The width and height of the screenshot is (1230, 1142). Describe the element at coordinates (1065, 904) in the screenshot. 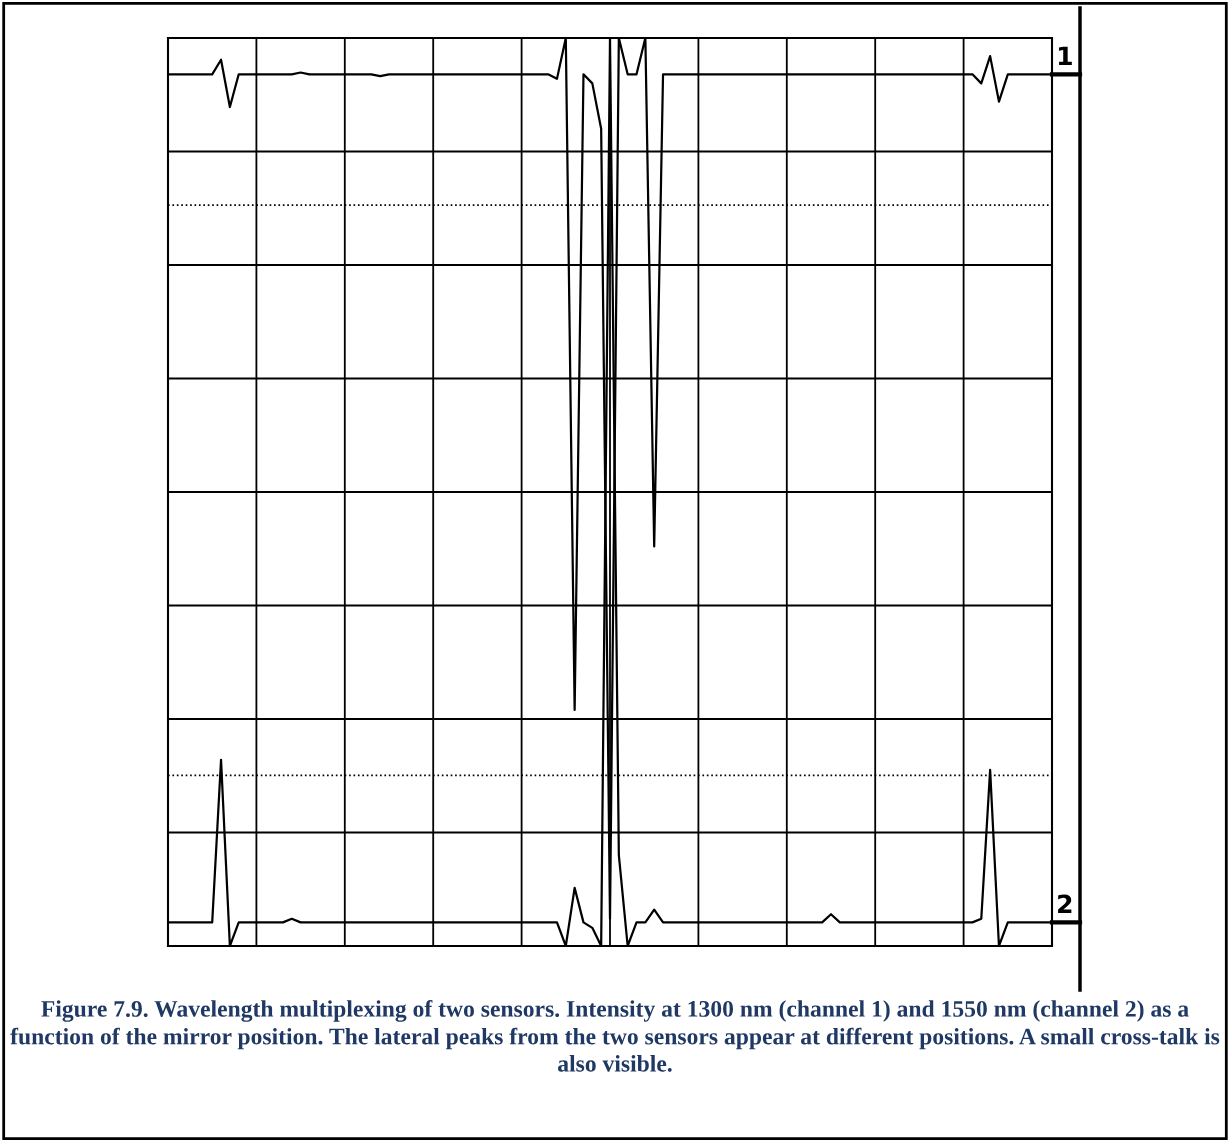

I see `series-label: 2` at that location.